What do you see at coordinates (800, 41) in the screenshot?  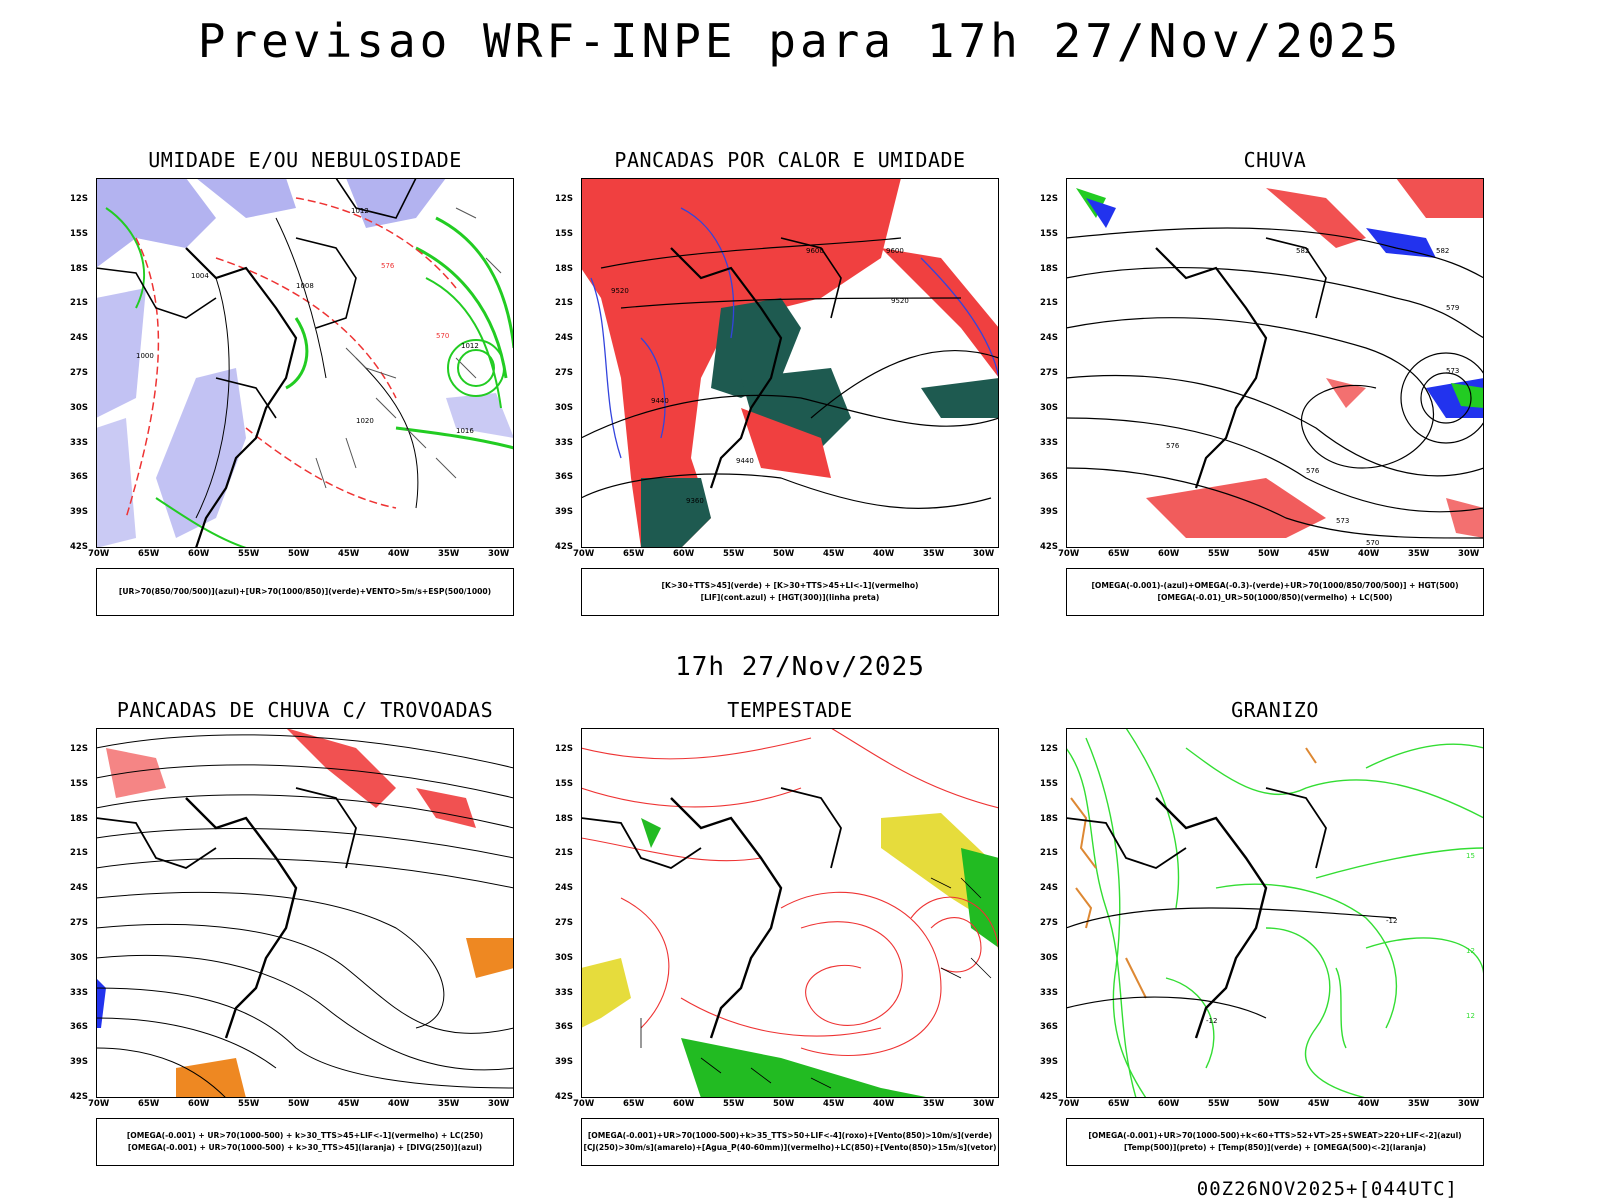 I see `main-title: Previsao WRF-INPE para 17h 27/Nov/2025` at bounding box center [800, 41].